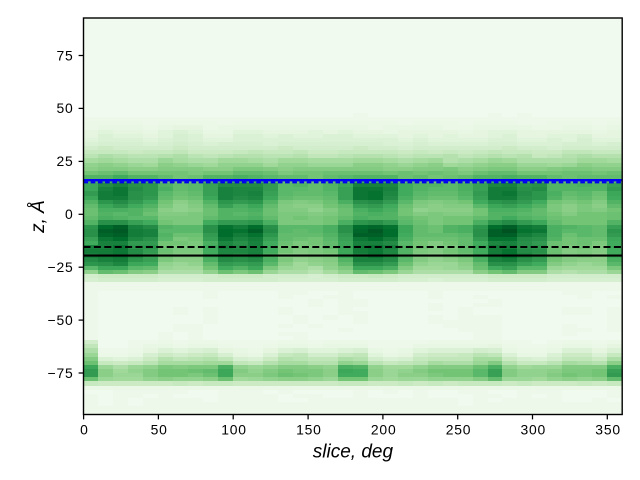 This screenshot has height=480, width=640. I want to click on svg-text: 75, so click(64, 55).